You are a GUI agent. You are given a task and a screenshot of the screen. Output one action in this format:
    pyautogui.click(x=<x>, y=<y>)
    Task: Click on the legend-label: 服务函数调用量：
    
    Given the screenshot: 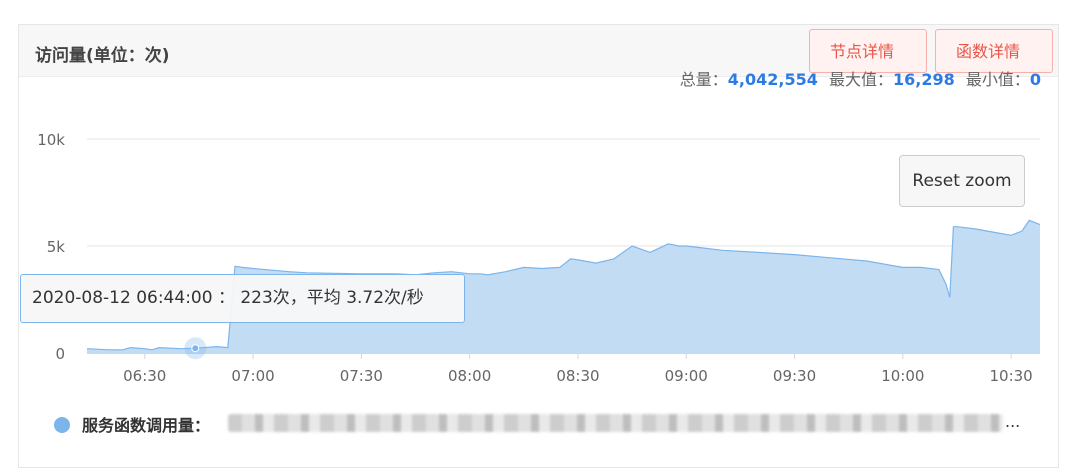 What is the action you would take?
    pyautogui.click(x=146, y=425)
    